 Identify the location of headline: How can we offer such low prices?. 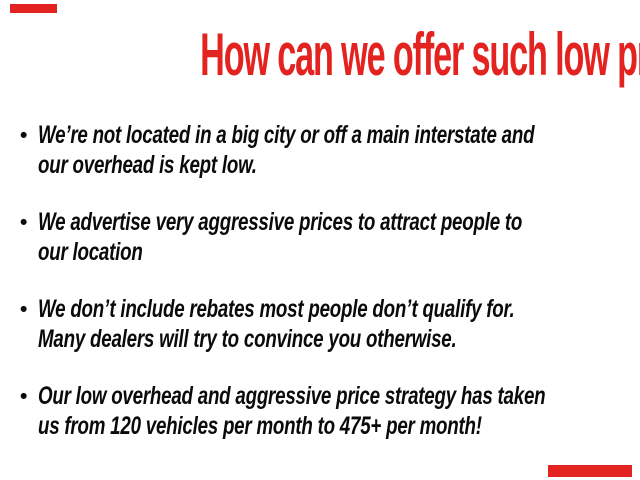
(420, 54).